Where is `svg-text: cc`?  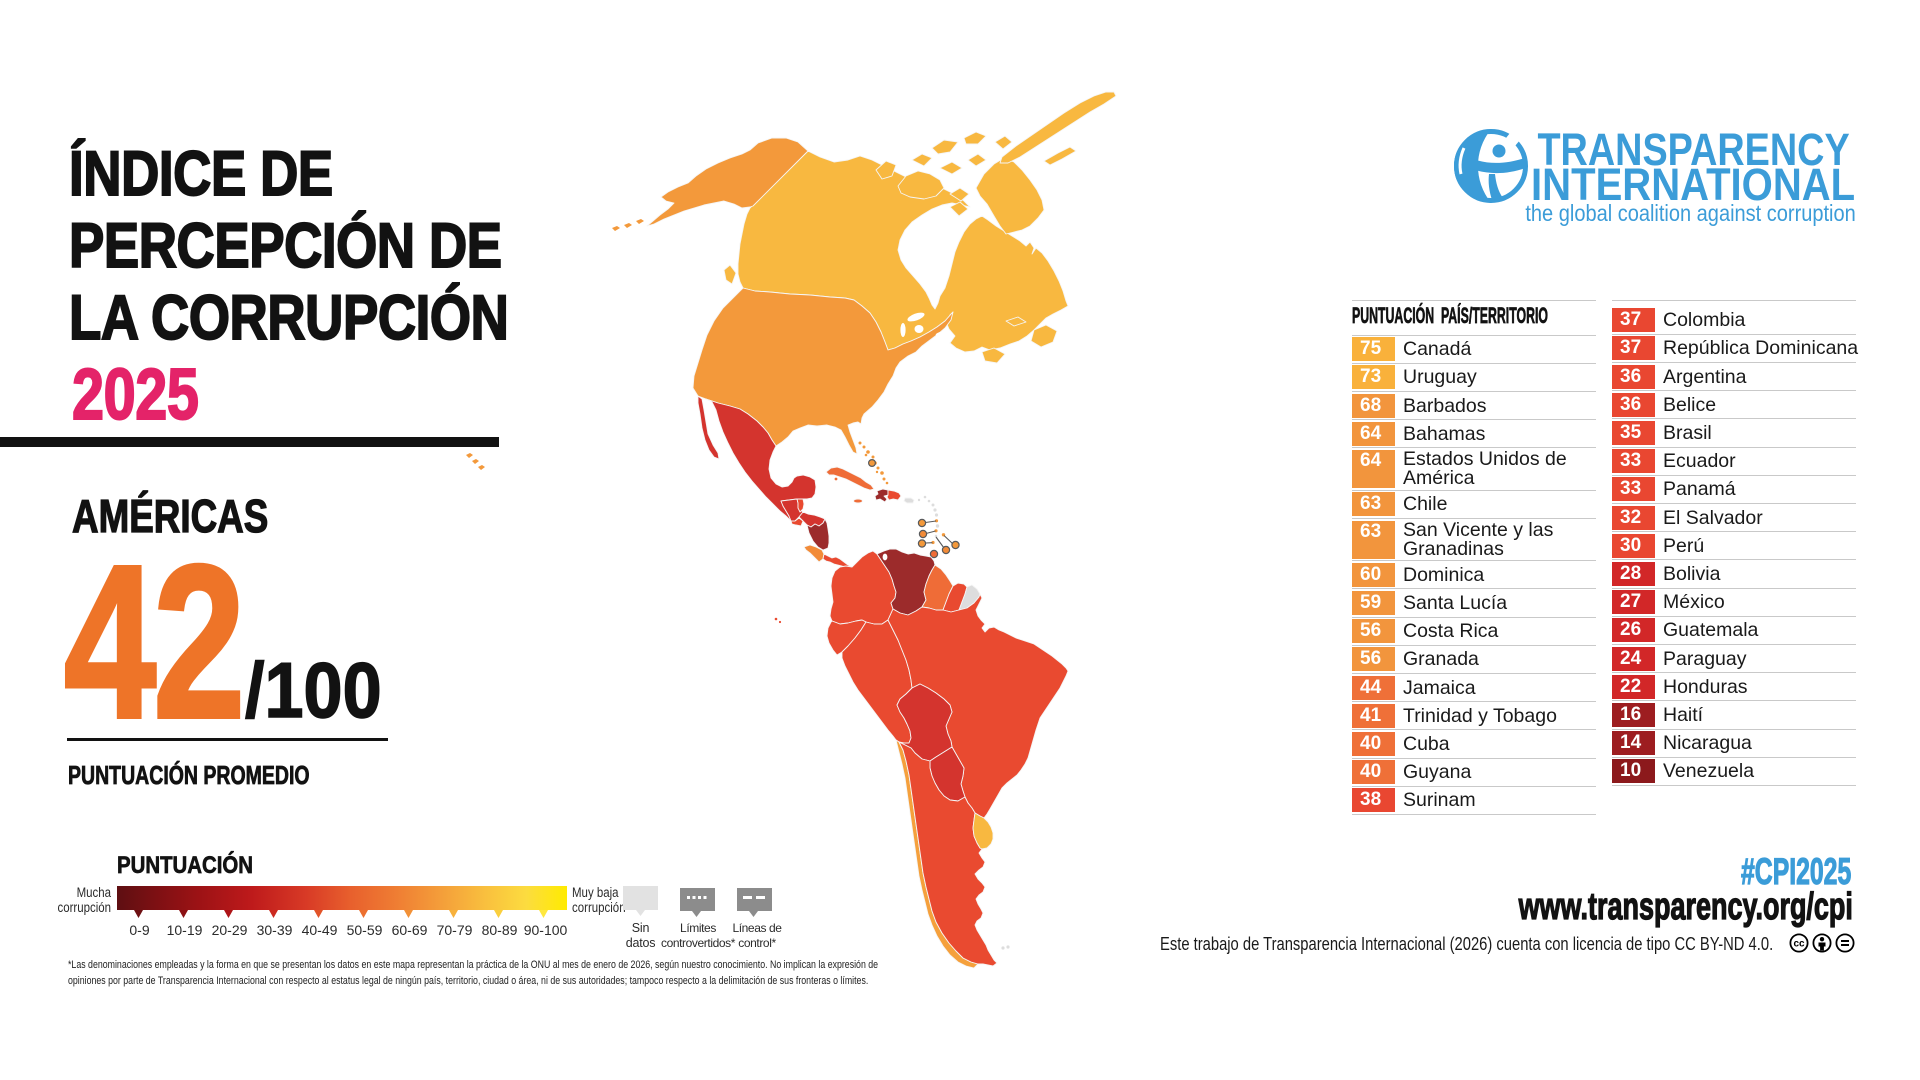
svg-text: cc is located at coordinates (1799, 944).